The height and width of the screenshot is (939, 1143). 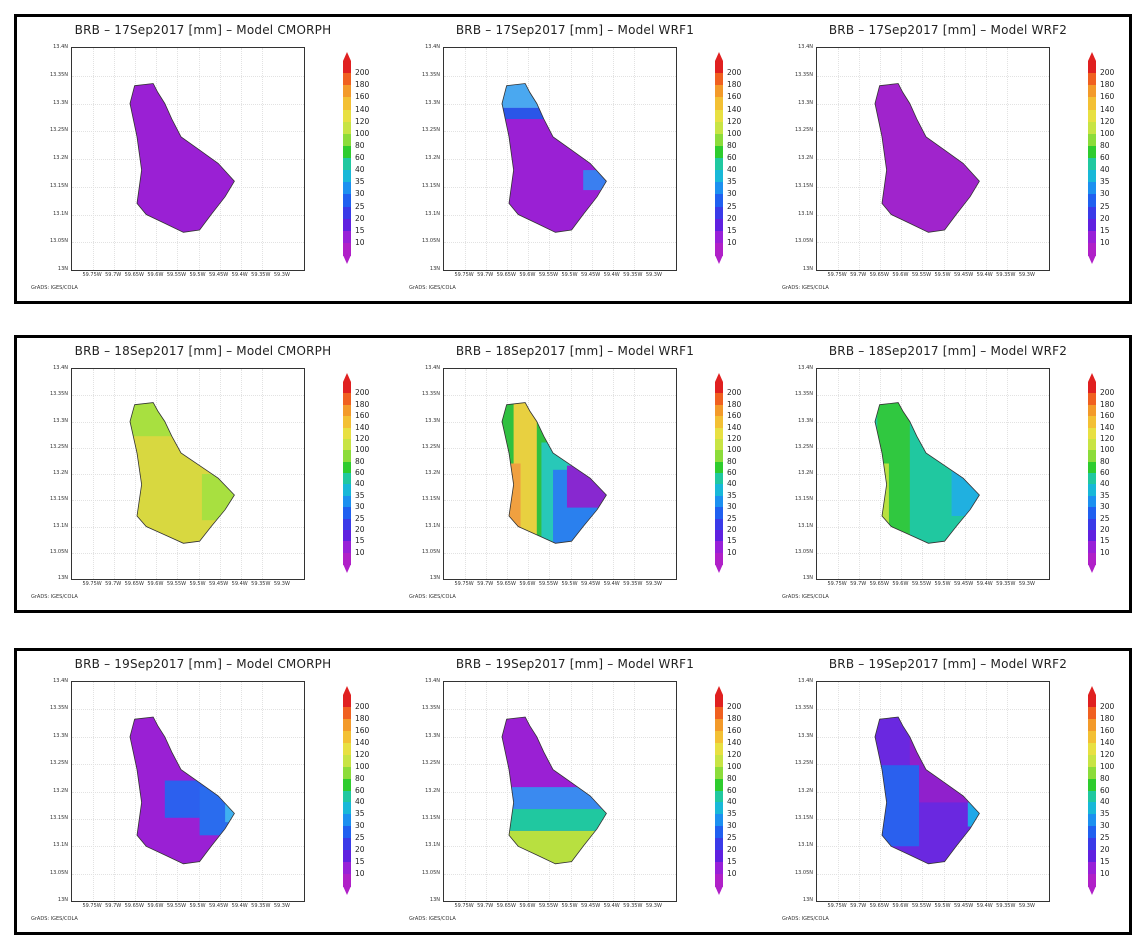 What do you see at coordinates (1026, 906) in the screenshot?
I see `x-tick-label: 59.3W` at bounding box center [1026, 906].